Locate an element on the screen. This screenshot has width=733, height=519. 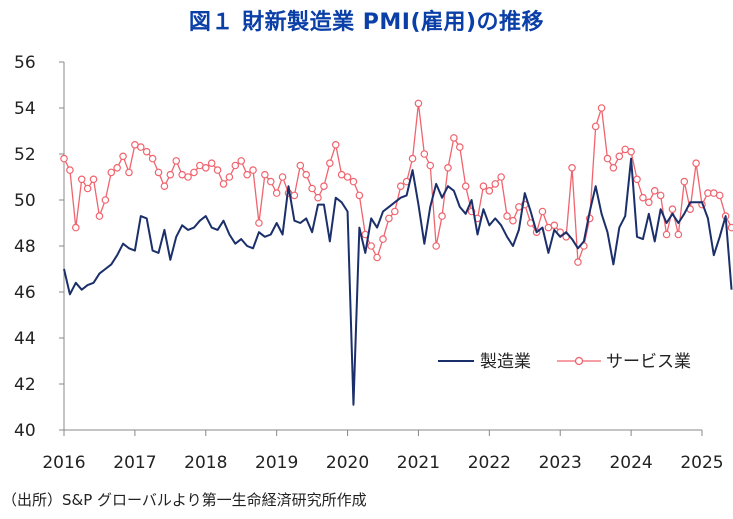
legend: 製造業 サービス業 is located at coordinates (564, 362).